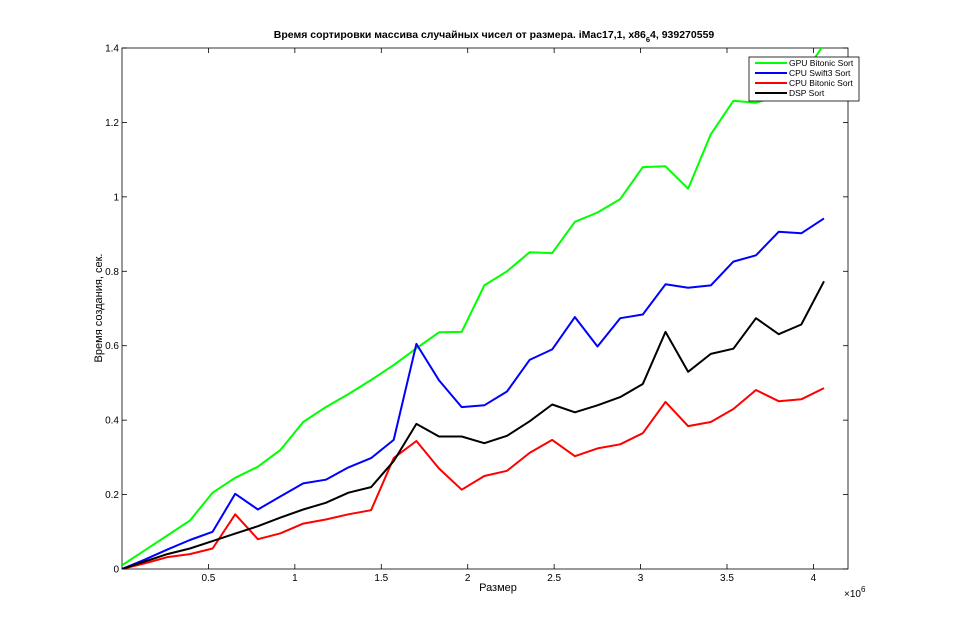 Image resolution: width=960 pixels, height=640 pixels. Describe the element at coordinates (112, 272) in the screenshot. I see `y-tick-label: 0.8` at that location.